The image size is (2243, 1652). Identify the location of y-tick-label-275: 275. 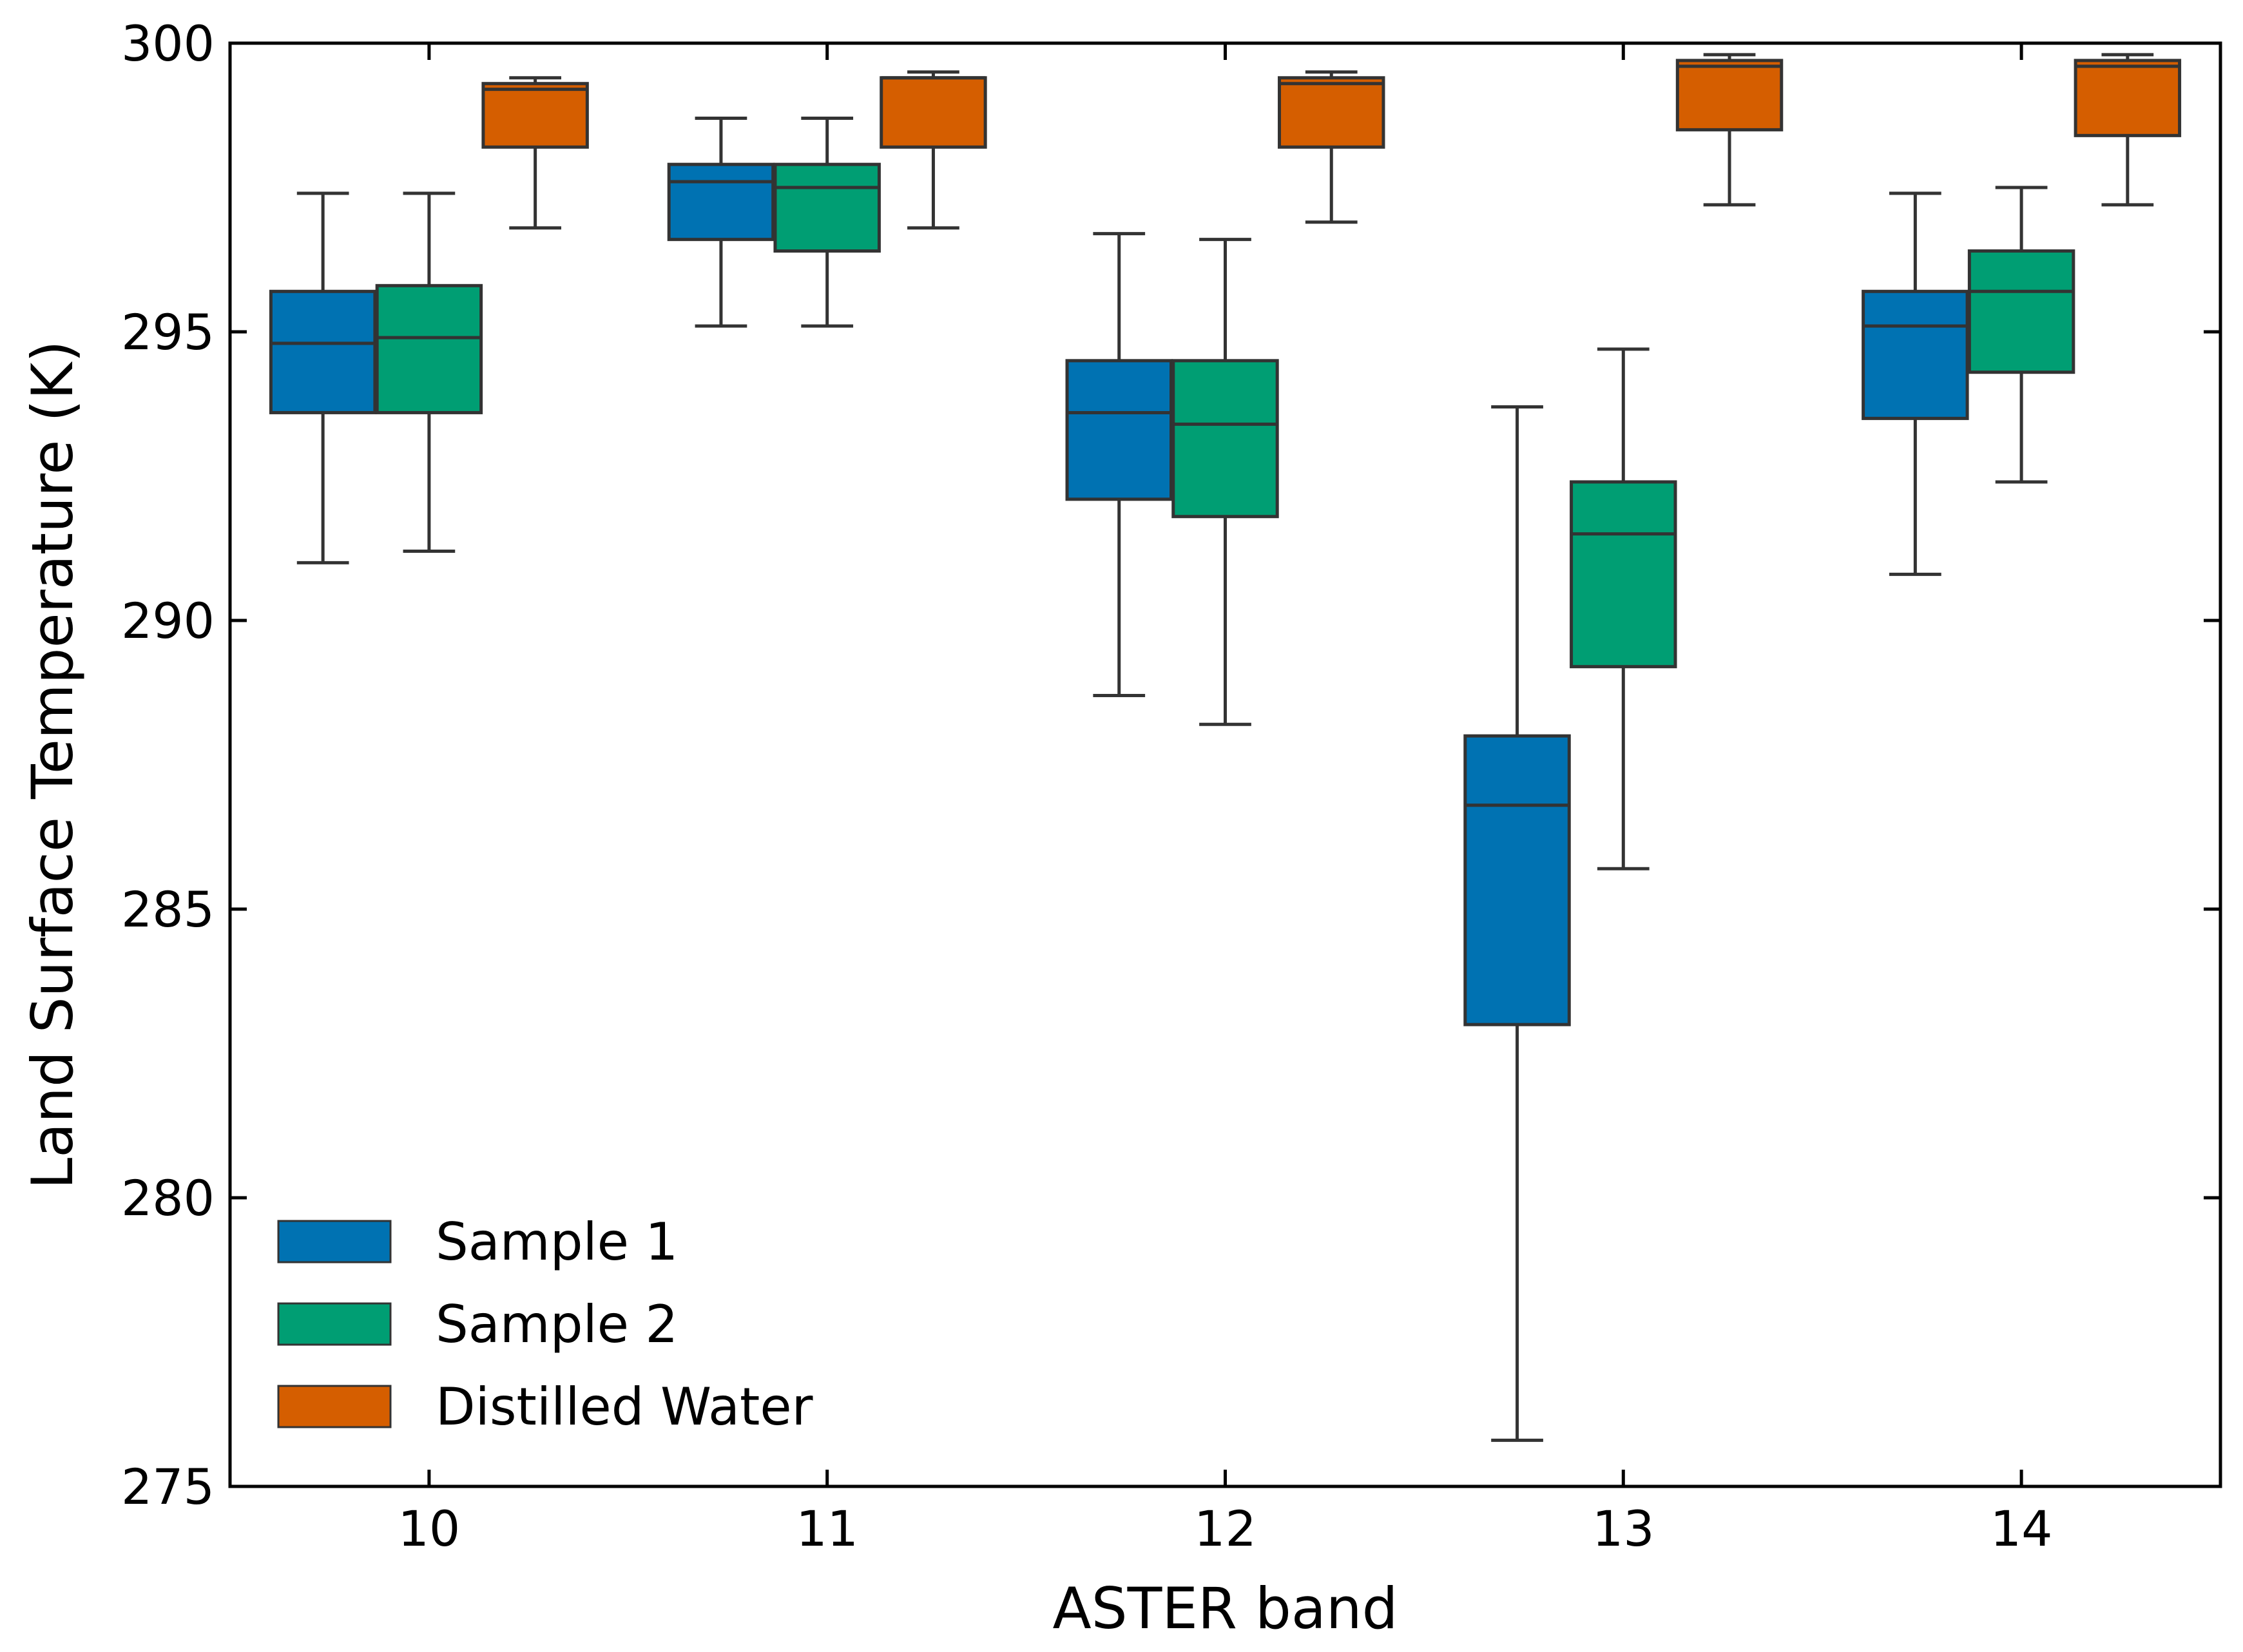
(168, 1486).